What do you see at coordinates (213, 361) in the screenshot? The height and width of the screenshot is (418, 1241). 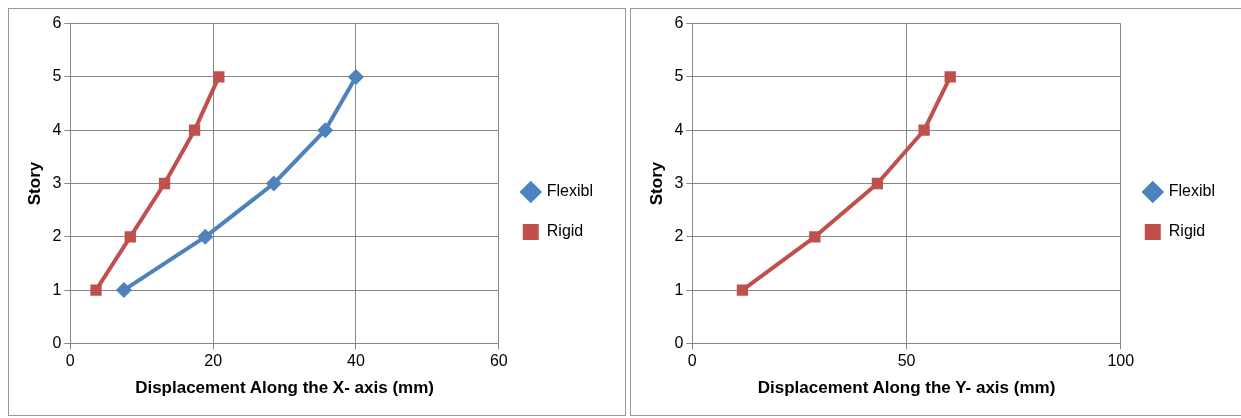 I see `x-tick-label: 20` at bounding box center [213, 361].